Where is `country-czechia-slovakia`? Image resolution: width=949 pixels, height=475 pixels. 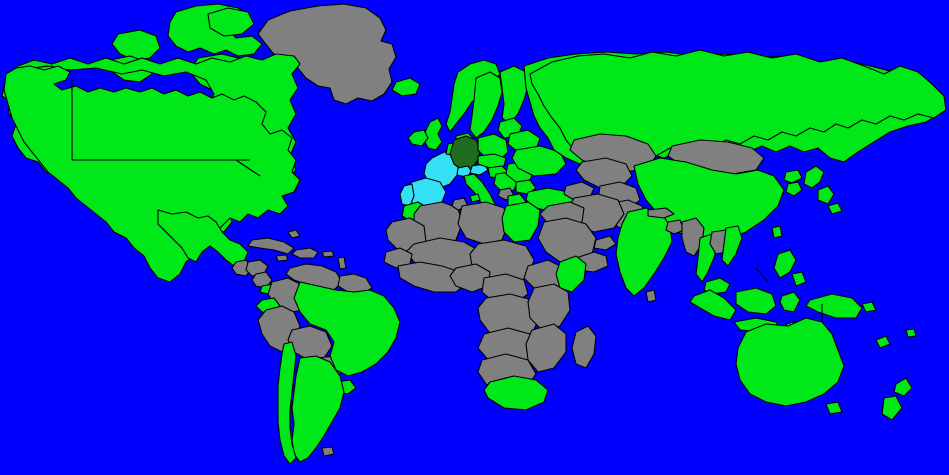
country-czechia-slovakia is located at coordinates (492, 161).